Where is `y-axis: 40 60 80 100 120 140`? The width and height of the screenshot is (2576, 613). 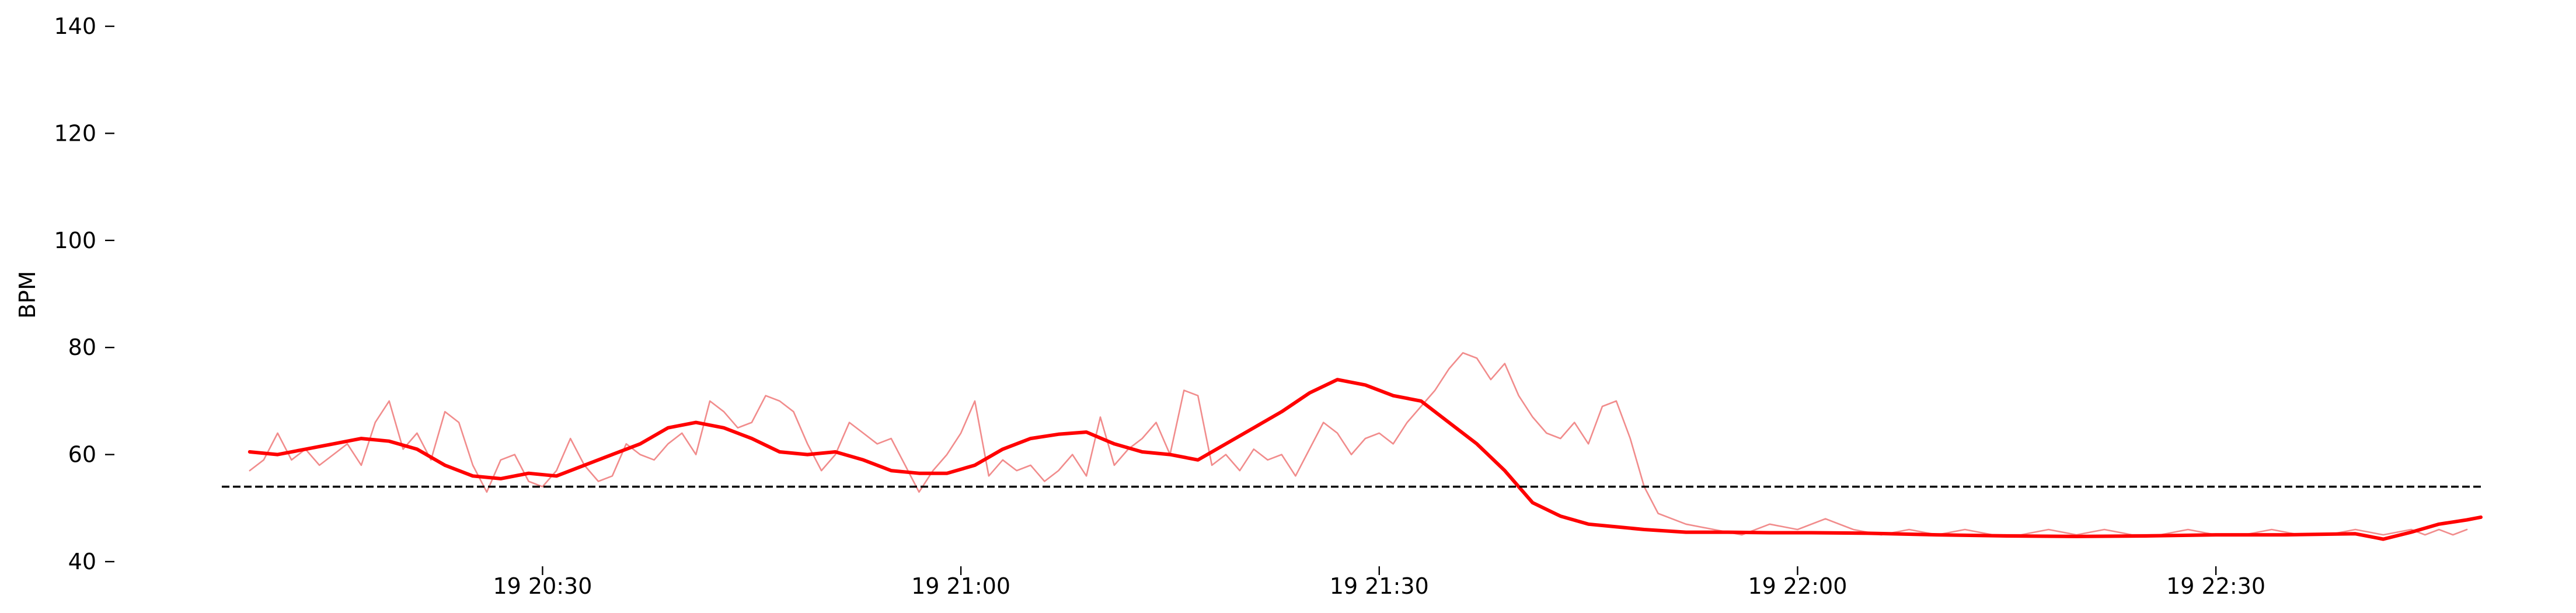 y-axis: 40 60 80 100 120 140 is located at coordinates (84, 293).